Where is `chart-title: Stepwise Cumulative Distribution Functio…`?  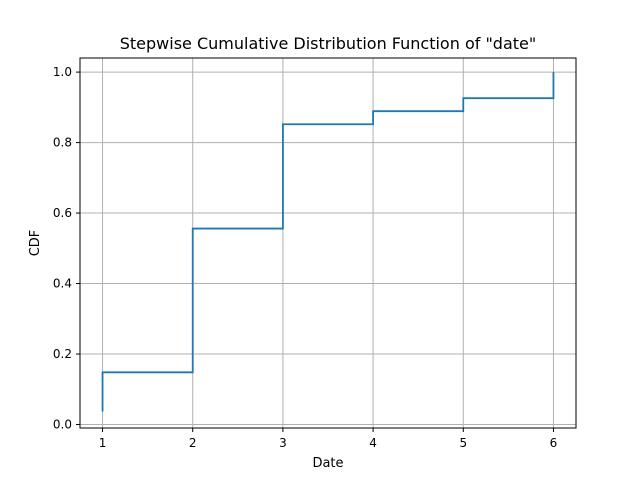
chart-title: Stepwise Cumulative Distribution Functio… is located at coordinates (328, 43).